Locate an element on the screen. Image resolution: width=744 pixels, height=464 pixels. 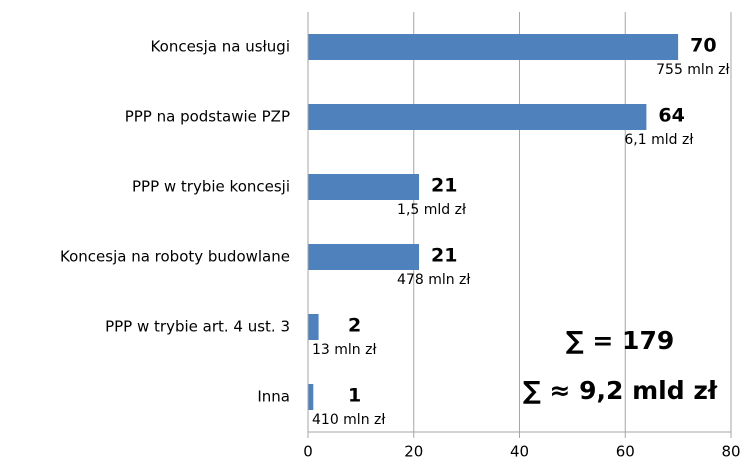
value-label: 64 is located at coordinates (671, 116).